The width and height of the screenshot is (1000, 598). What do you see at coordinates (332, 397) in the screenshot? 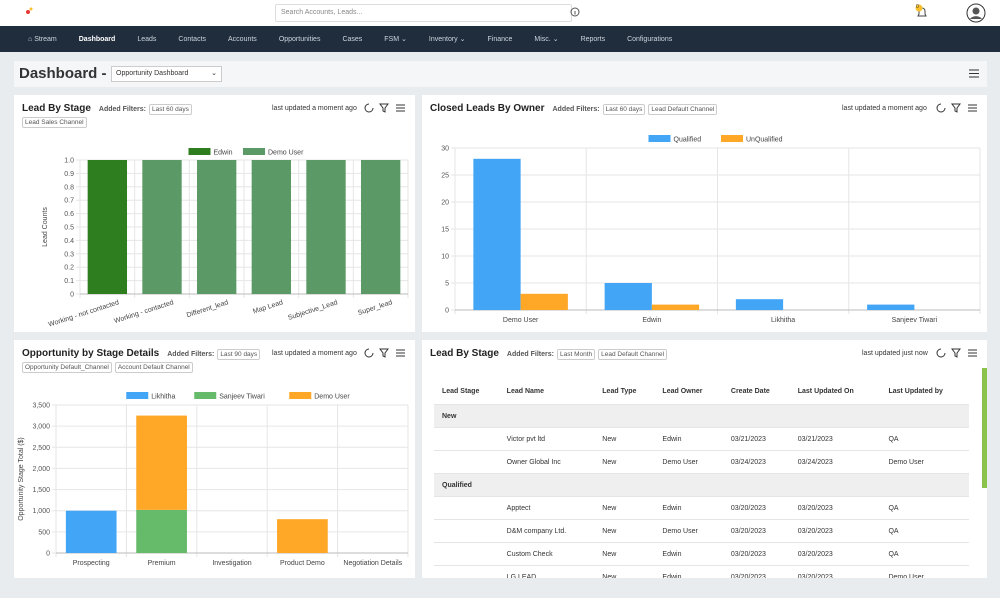
I see `legend-label: Demo User` at bounding box center [332, 397].